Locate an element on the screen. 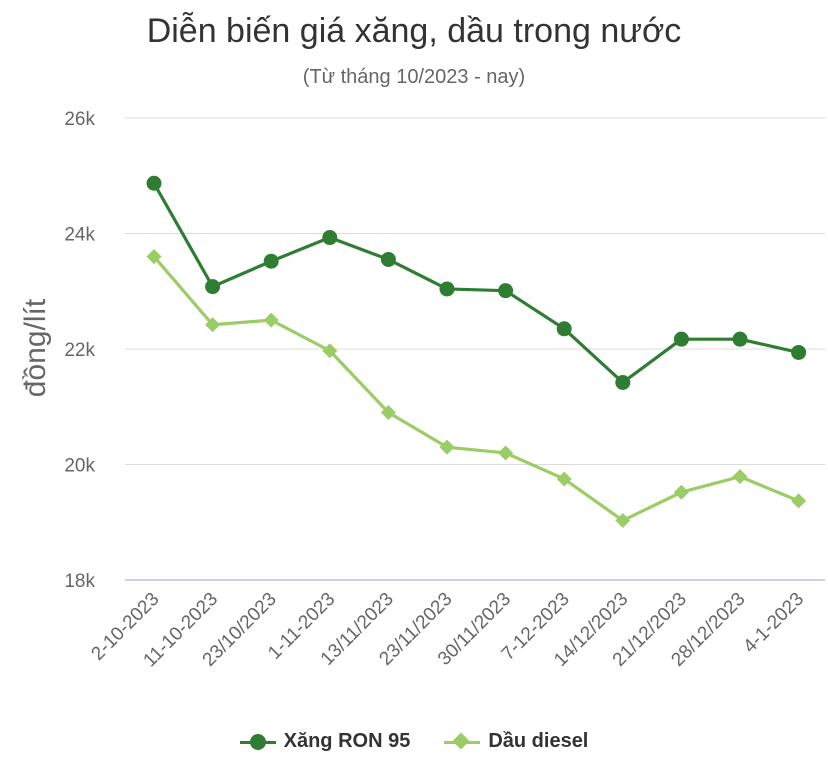 The width and height of the screenshot is (828, 759). legend-label: Dầu diesel is located at coordinates (538, 741).